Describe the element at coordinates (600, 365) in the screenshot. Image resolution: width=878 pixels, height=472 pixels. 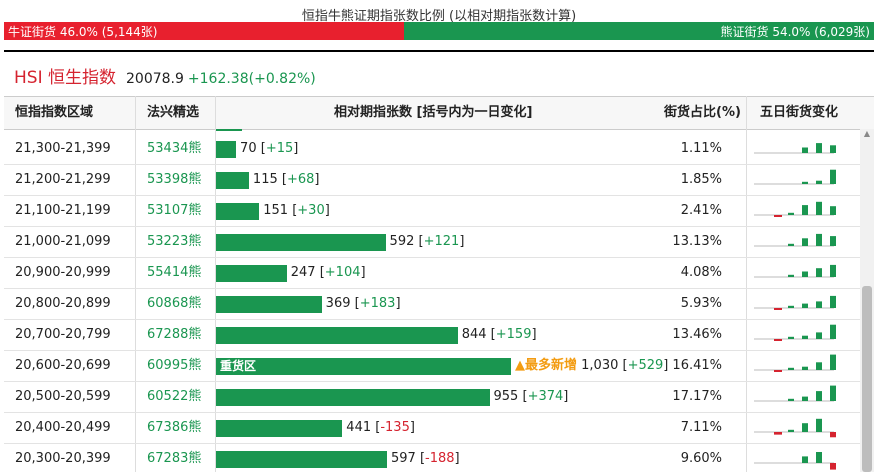
I see `contracts-count: 1,030` at that location.